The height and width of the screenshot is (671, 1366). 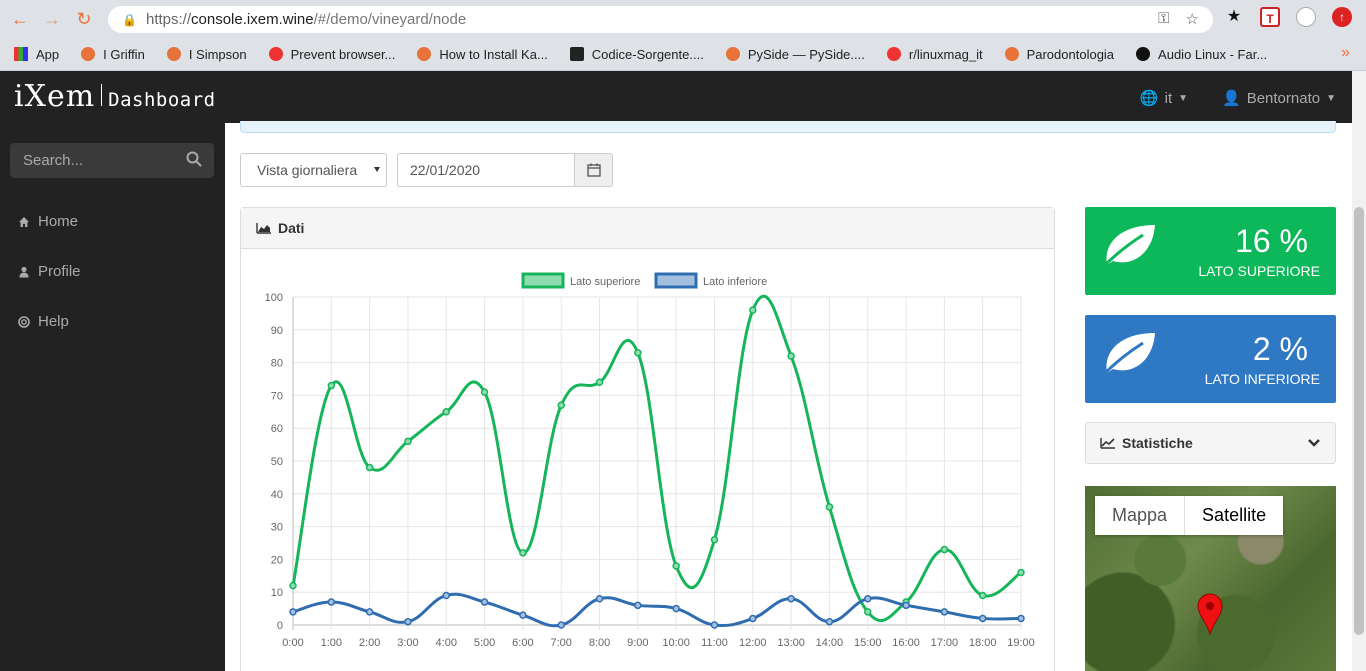 I want to click on stat-box-bottom: 2 % Lato inferiore, so click(x=1210, y=359).